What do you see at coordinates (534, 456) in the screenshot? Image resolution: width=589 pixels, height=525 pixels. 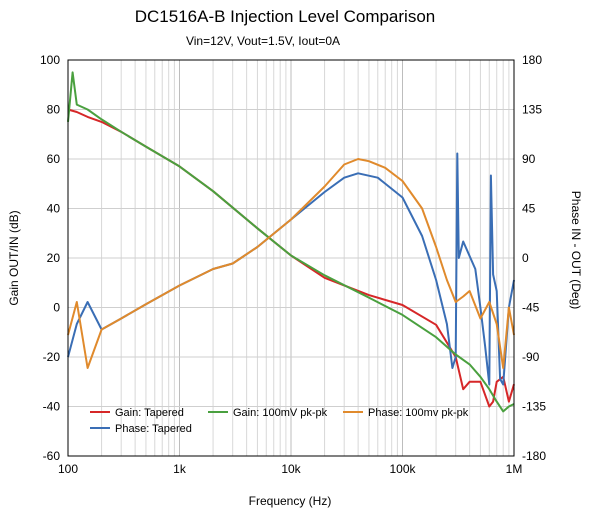 I see `y-tick-label-right: -180` at bounding box center [534, 456].